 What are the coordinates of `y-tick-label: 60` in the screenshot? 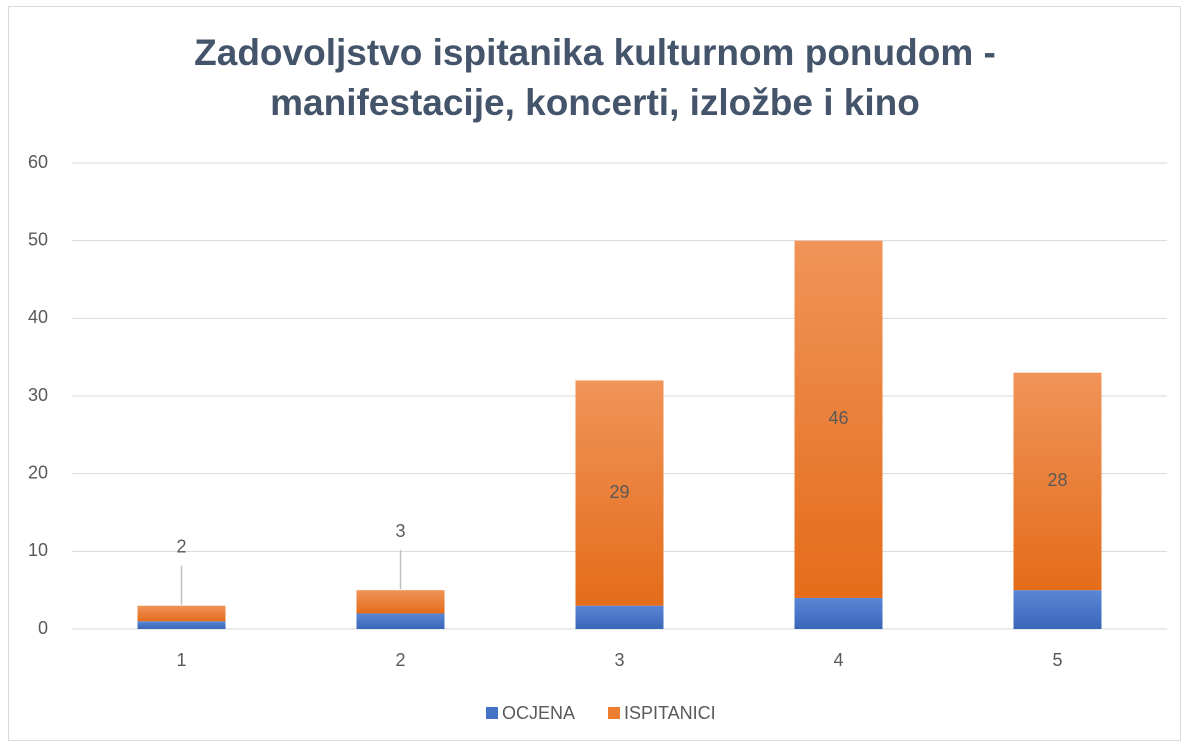 It's located at (38, 162).